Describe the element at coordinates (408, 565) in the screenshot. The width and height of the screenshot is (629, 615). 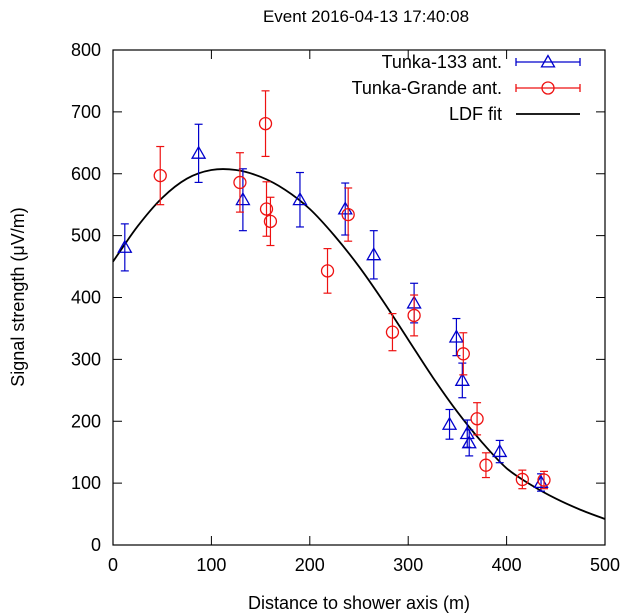
I see `x-tick-label: 300` at that location.